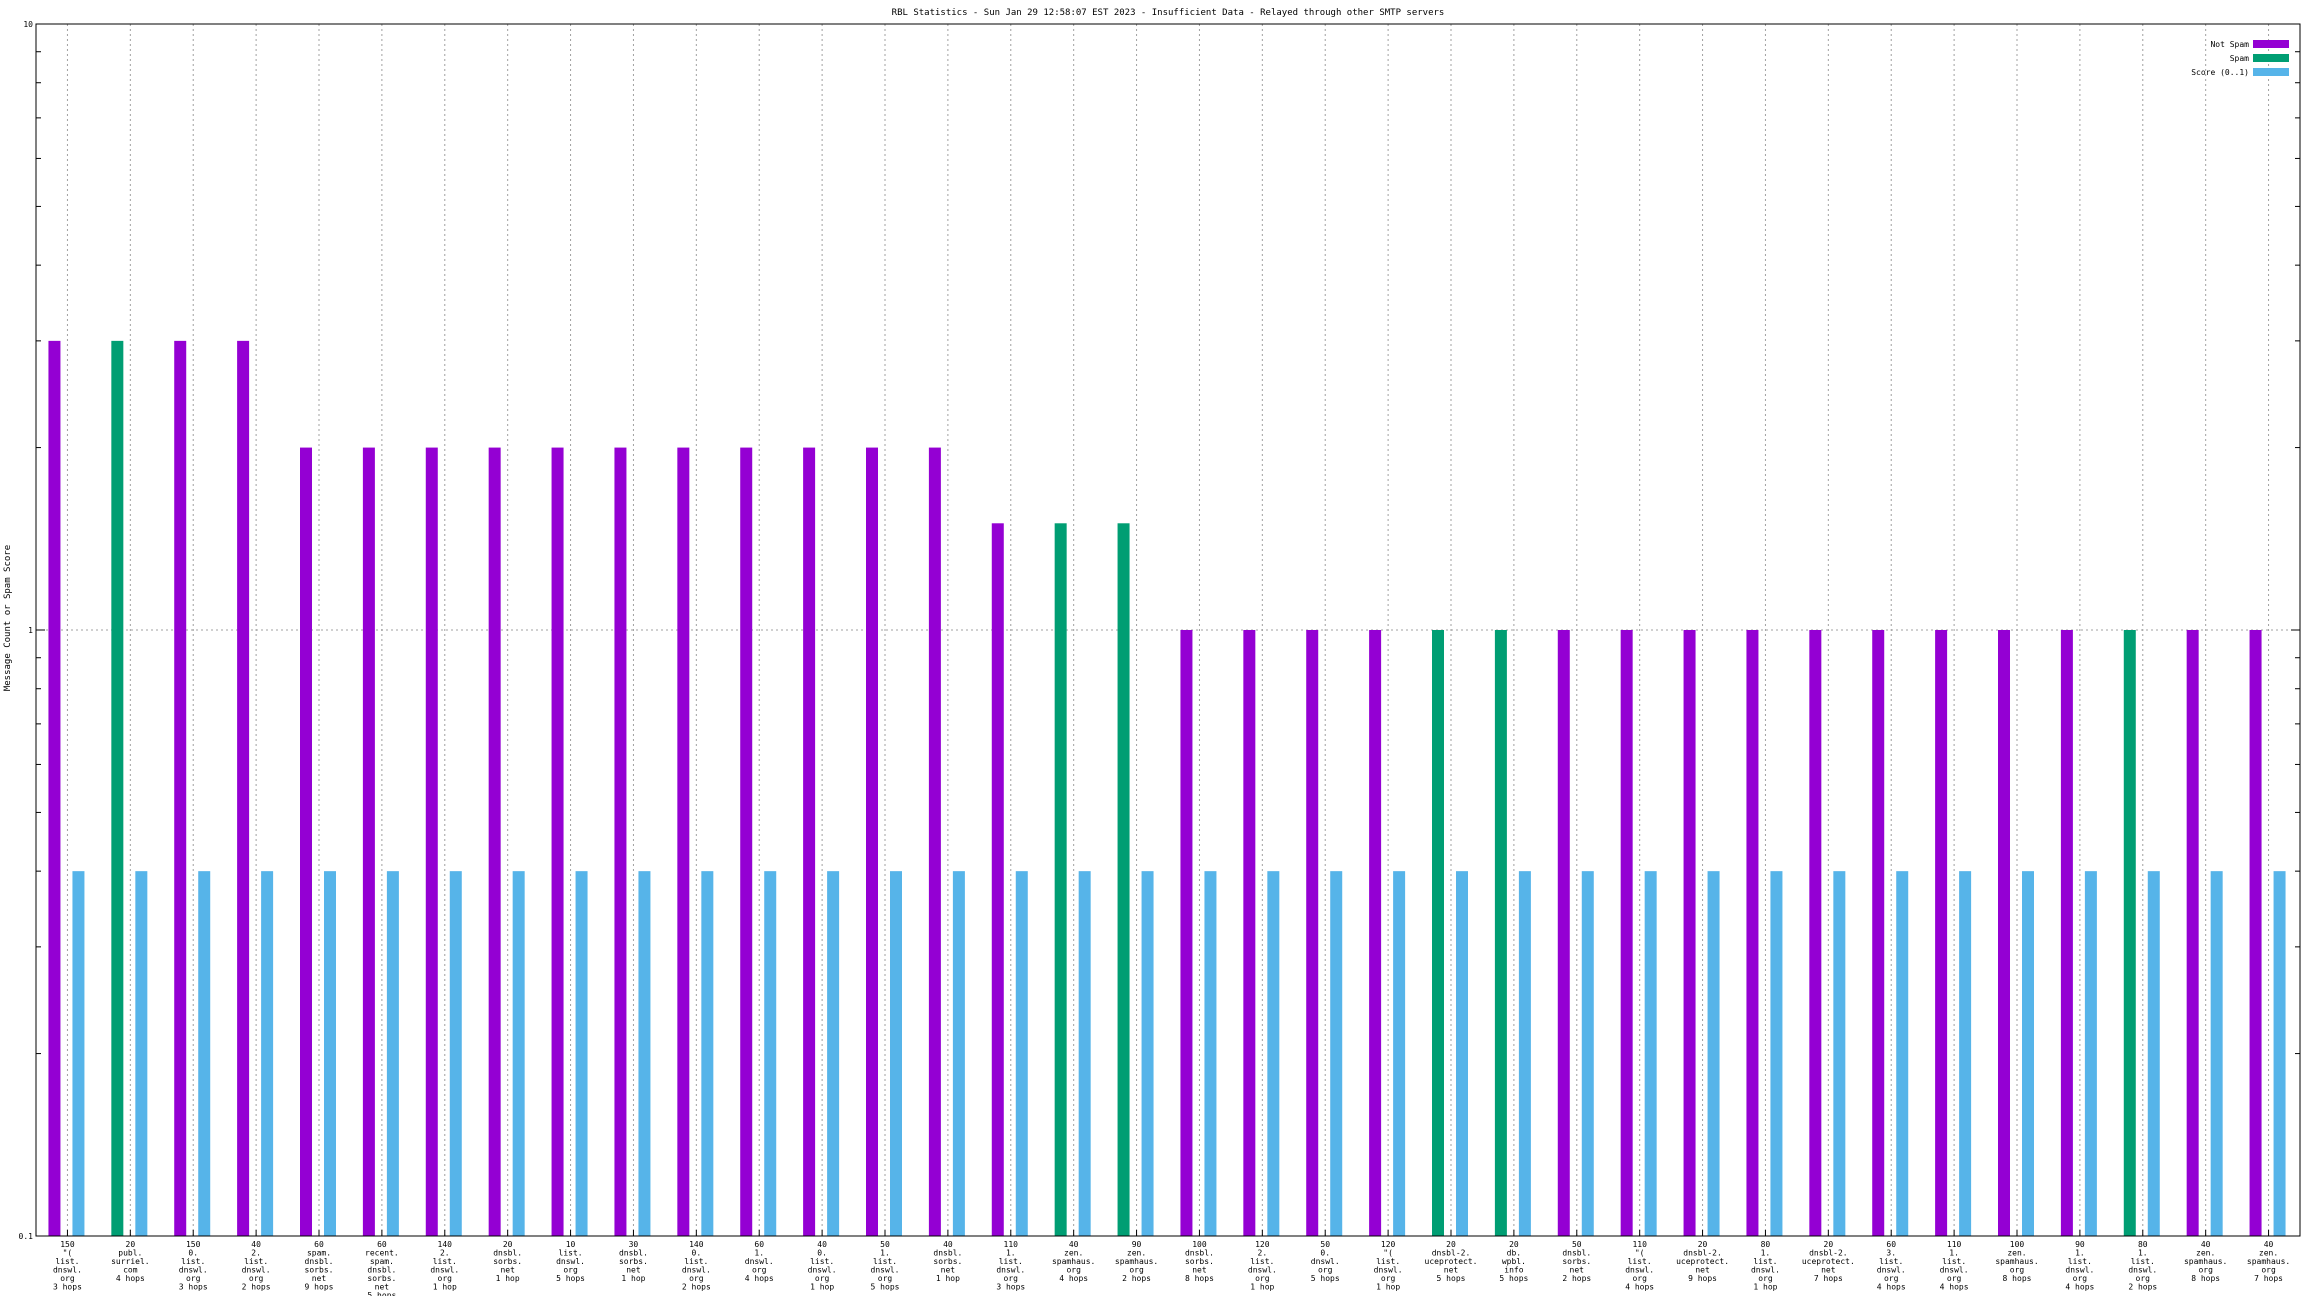 This screenshot has height=1296, width=2304. What do you see at coordinates (1199, 1261) in the screenshot?
I see `x-tick-label: 100 dnsbl. sorbs. net 8 hops` at bounding box center [1199, 1261].